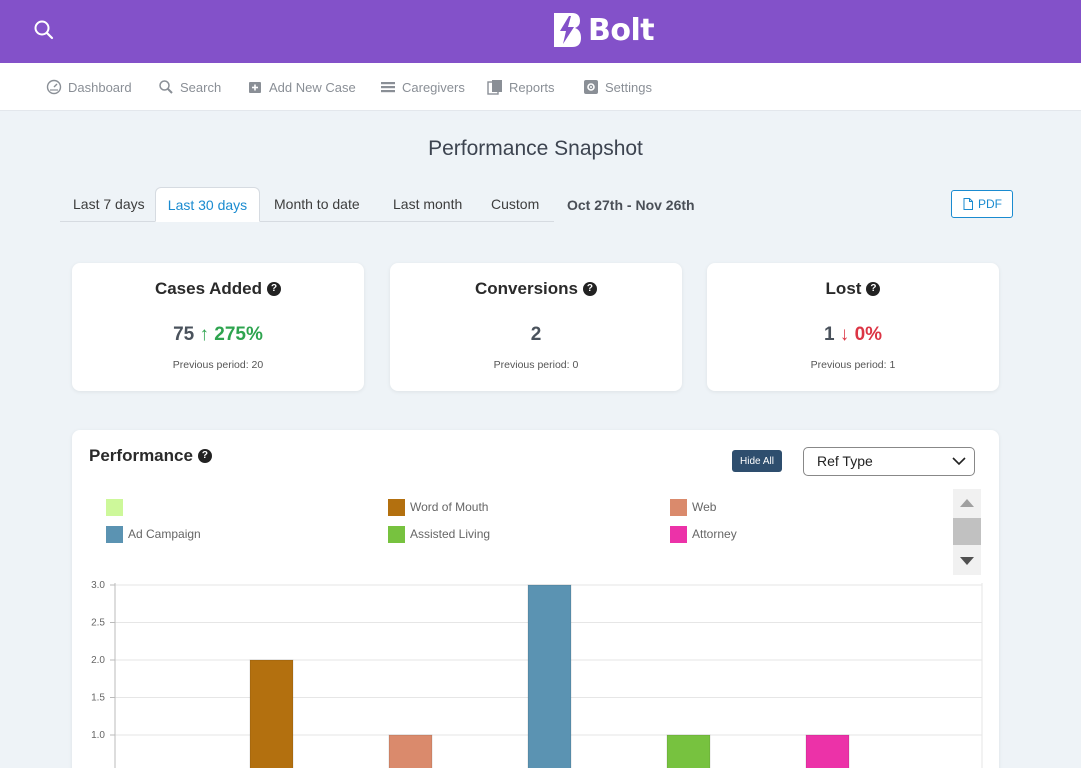 This screenshot has width=1081, height=768. I want to click on stat-title-row: Conversions ?, so click(536, 289).